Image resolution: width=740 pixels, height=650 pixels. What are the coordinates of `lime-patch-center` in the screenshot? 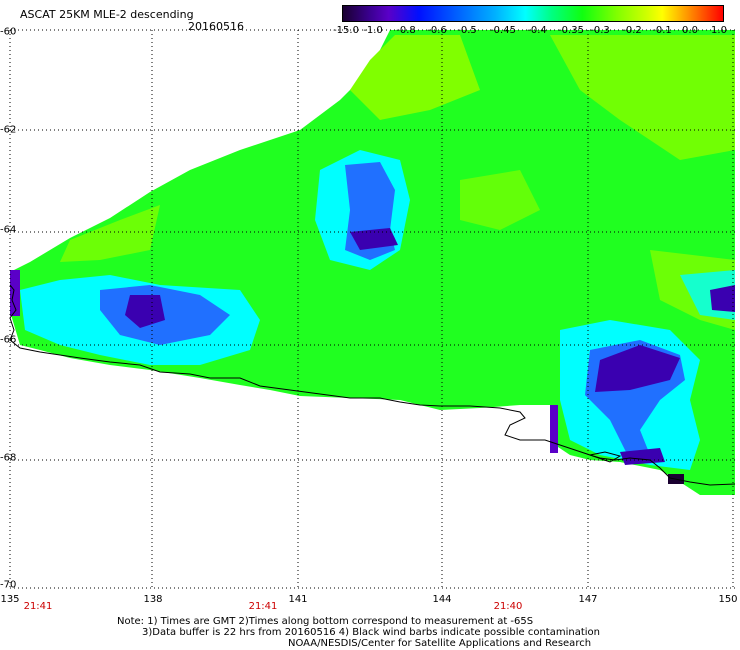 It's located at (500, 200).